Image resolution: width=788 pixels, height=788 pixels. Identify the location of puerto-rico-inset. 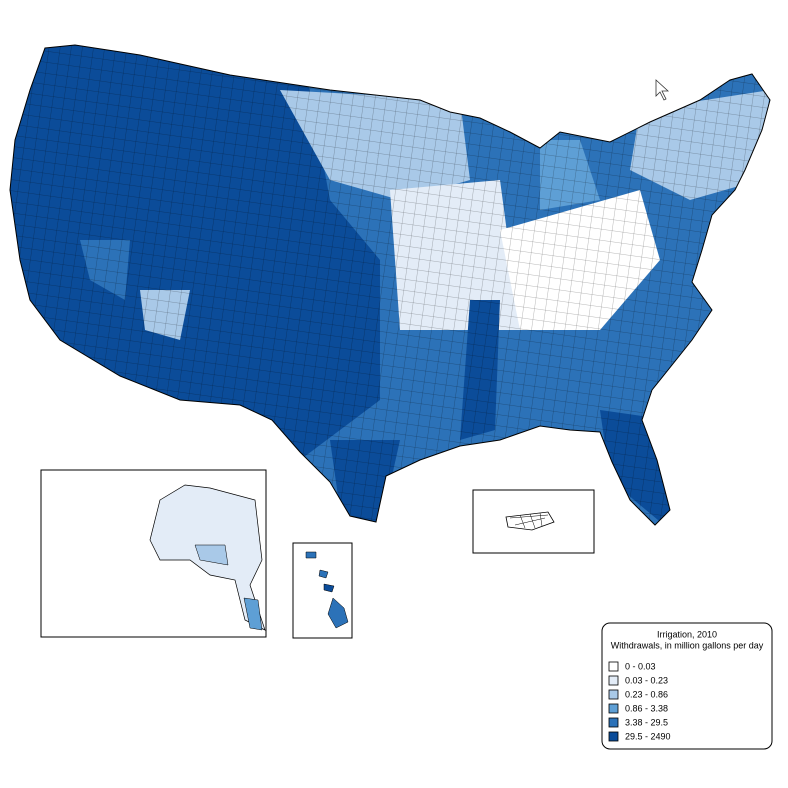
(533, 521).